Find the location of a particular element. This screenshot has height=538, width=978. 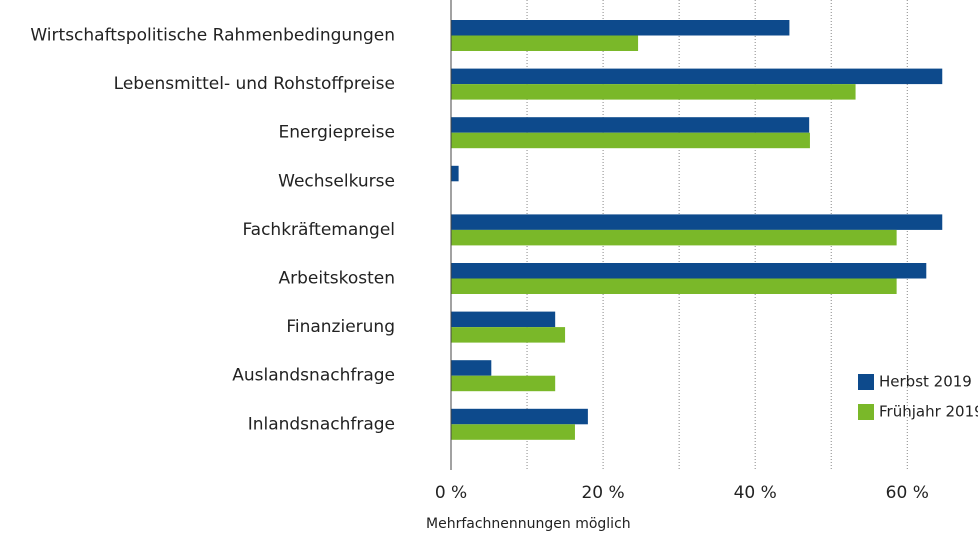

y-tick-label: Wechselkurse is located at coordinates (336, 181).